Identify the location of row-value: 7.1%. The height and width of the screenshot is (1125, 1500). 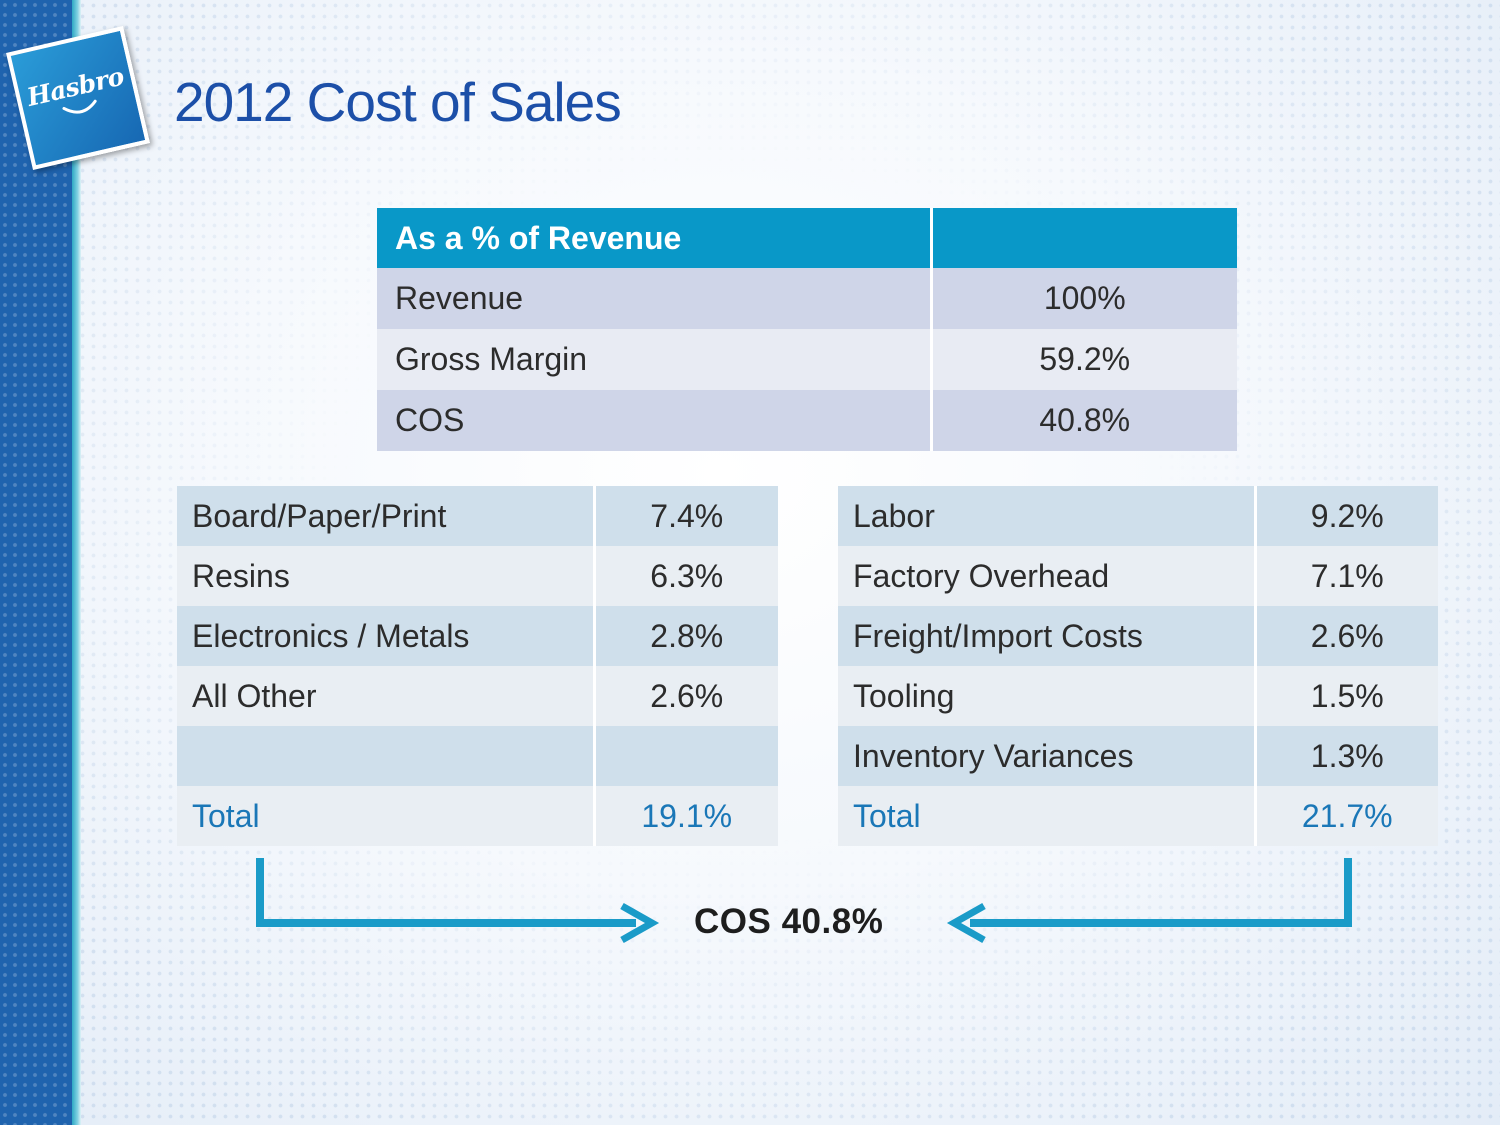
(1345, 576).